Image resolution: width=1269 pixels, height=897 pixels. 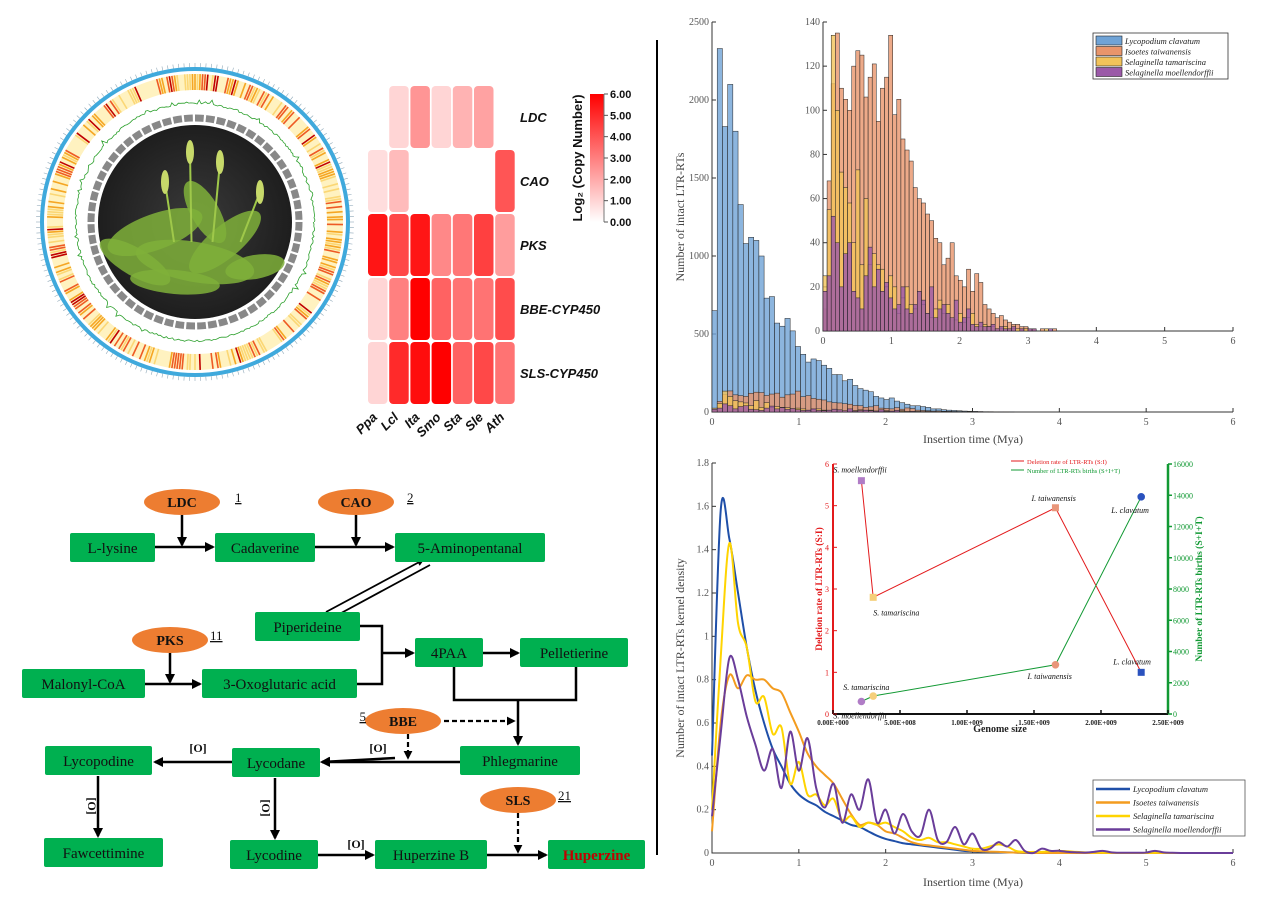 What do you see at coordinates (182, 503) in the screenshot?
I see `enzyme-label: LDC` at bounding box center [182, 503].